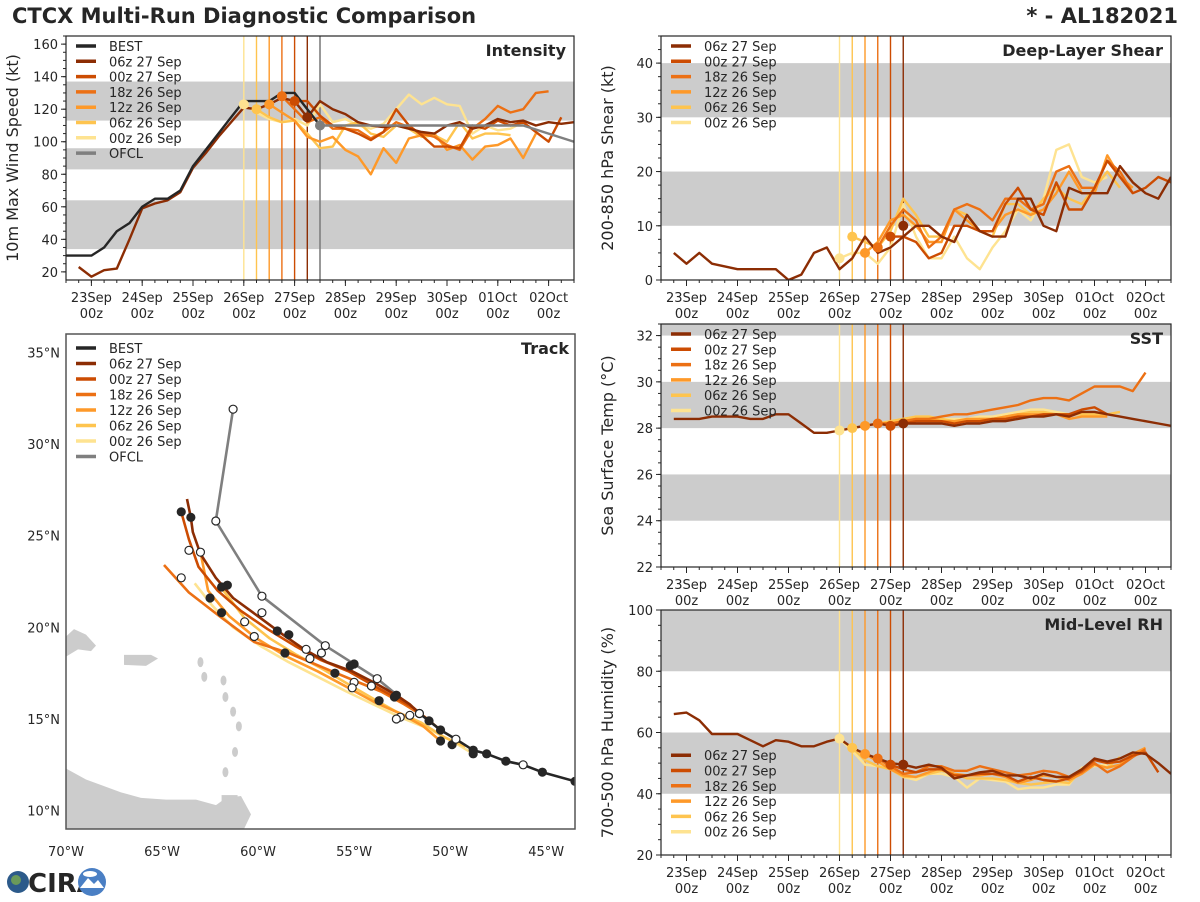 The height and width of the screenshot is (902, 1200). I want to click on y-tick-label: 80, so click(49, 175).